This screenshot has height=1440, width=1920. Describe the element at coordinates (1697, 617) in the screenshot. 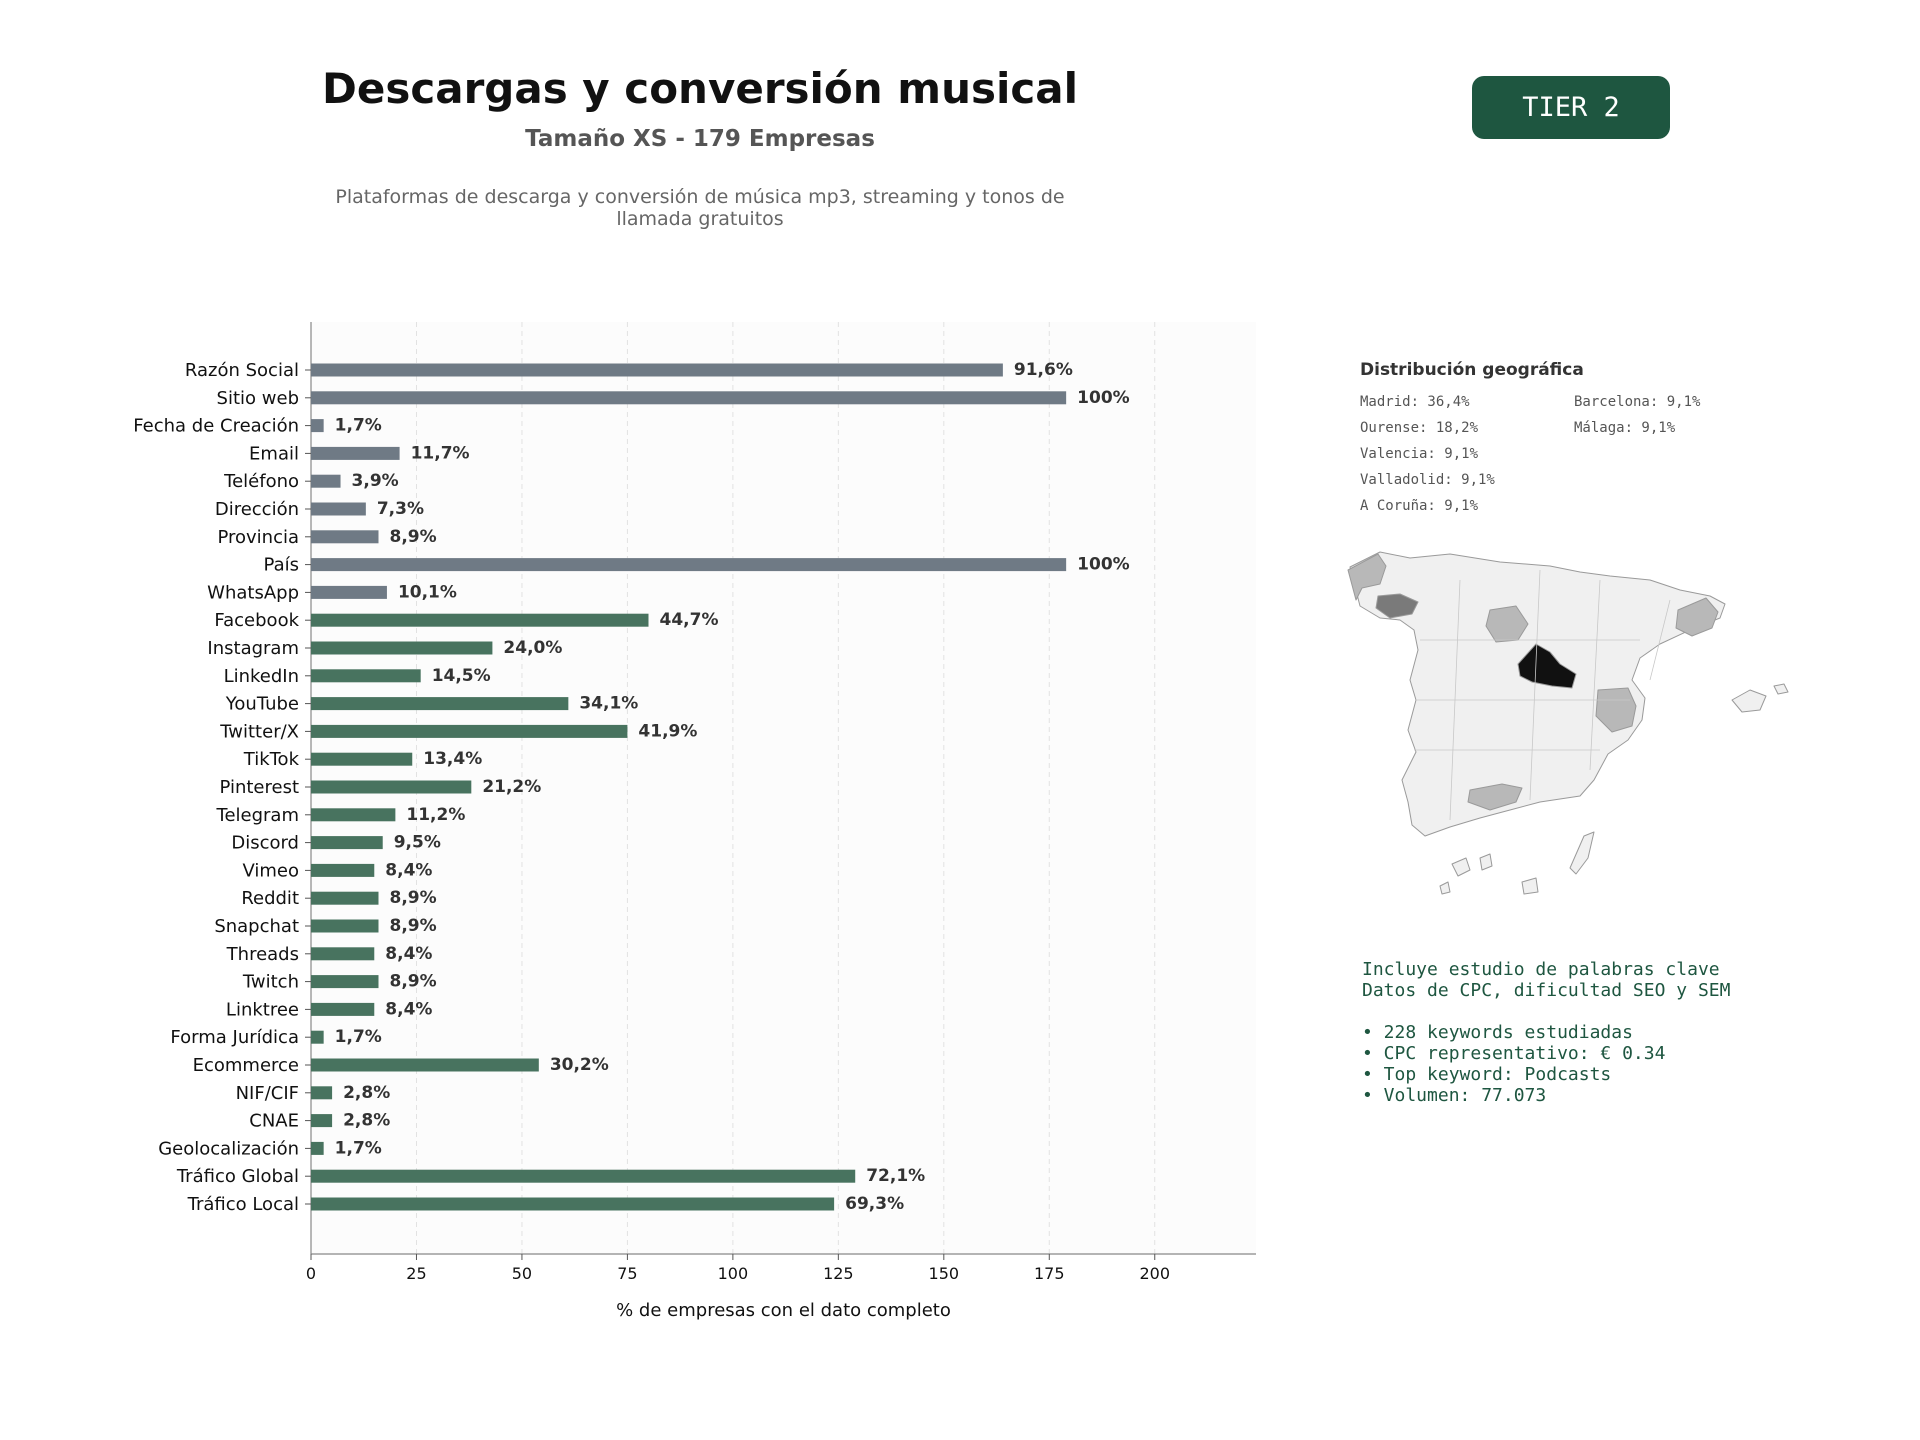

I see `region-barcelona` at that location.